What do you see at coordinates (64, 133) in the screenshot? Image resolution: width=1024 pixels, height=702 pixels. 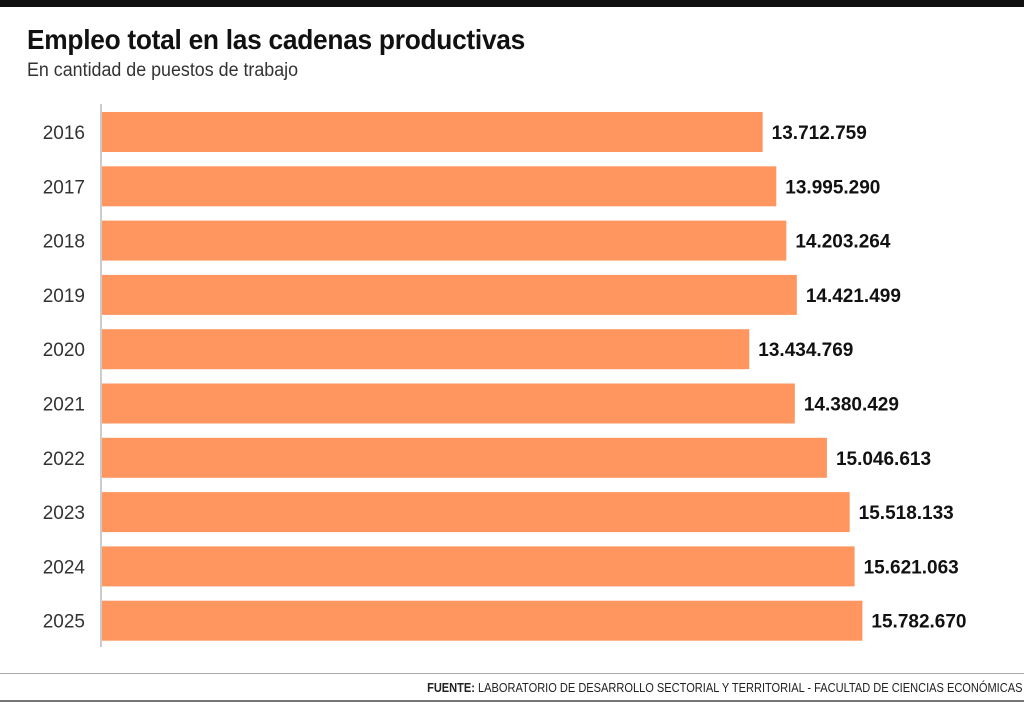 I see `year-label-2016: 2016` at bounding box center [64, 133].